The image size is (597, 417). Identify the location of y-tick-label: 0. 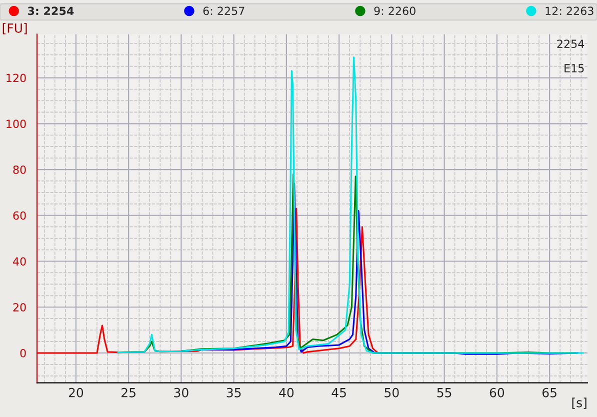
(23, 353).